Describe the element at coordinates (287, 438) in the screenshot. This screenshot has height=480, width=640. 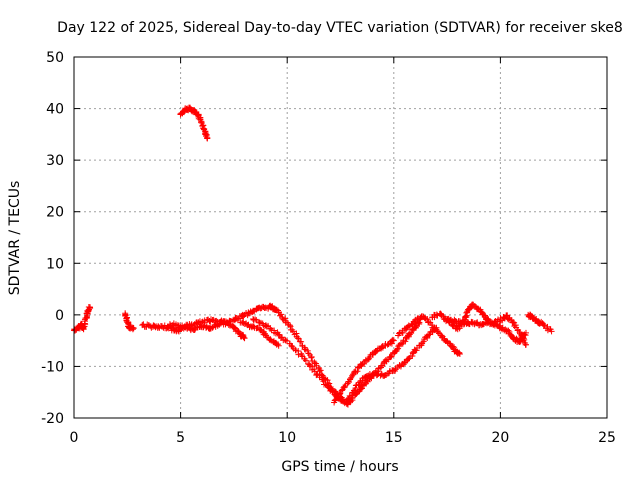
I see `x-tick-label: 10` at that location.